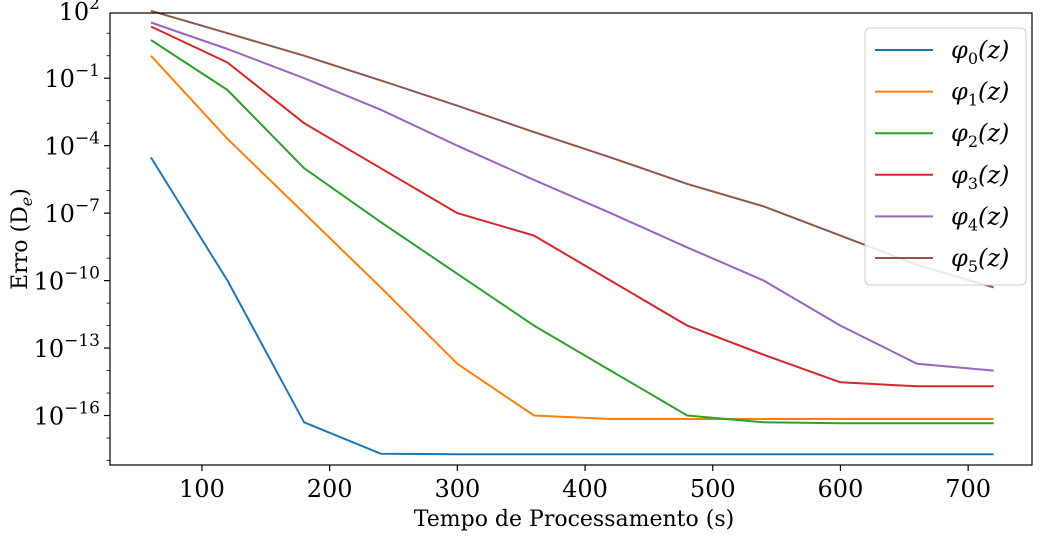 This screenshot has width=1053, height=541. Describe the element at coordinates (72, 230) in the screenshot. I see `y-axis-ticks: 102 10⁻¹ 10⁻⁴ 10⁻⁷ 10⁻¹⁰ 10⁻¹³ 10⁻¹⁶` at that location.